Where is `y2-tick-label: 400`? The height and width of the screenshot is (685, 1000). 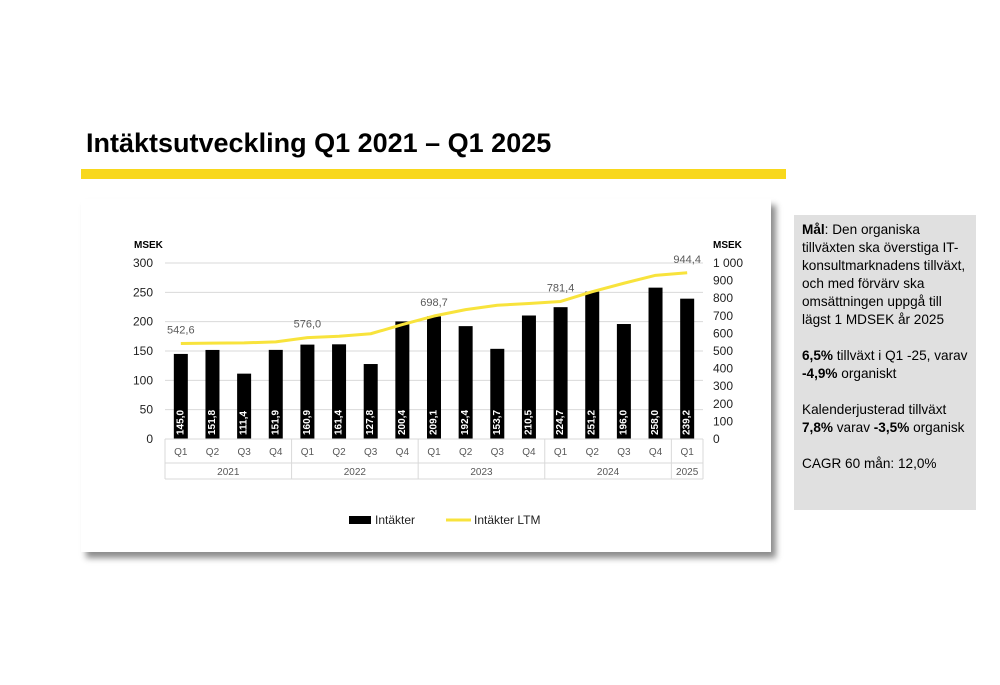 y2-tick-label: 400 is located at coordinates (723, 369).